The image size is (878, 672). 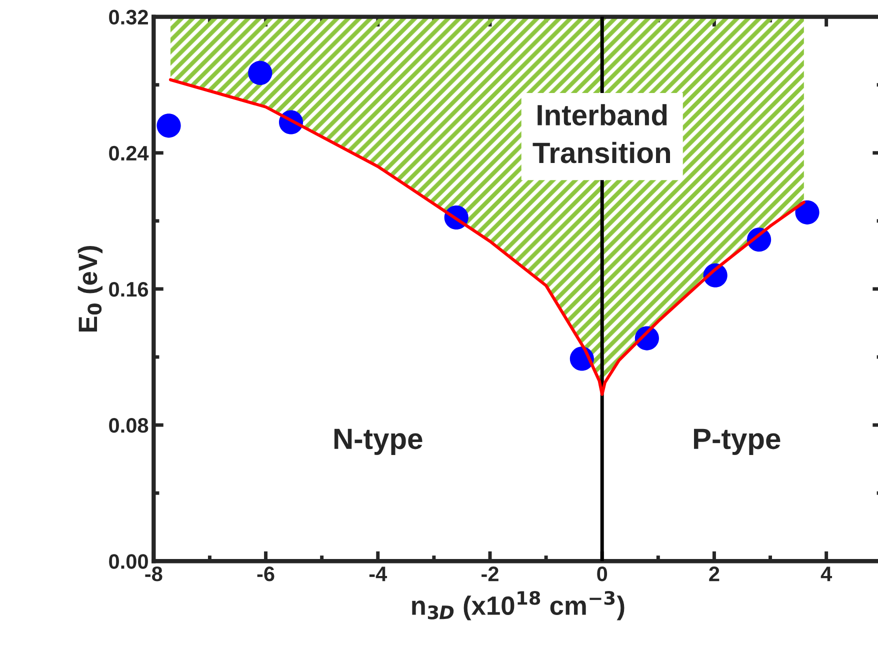 I want to click on annotation: P-type, so click(x=737, y=441).